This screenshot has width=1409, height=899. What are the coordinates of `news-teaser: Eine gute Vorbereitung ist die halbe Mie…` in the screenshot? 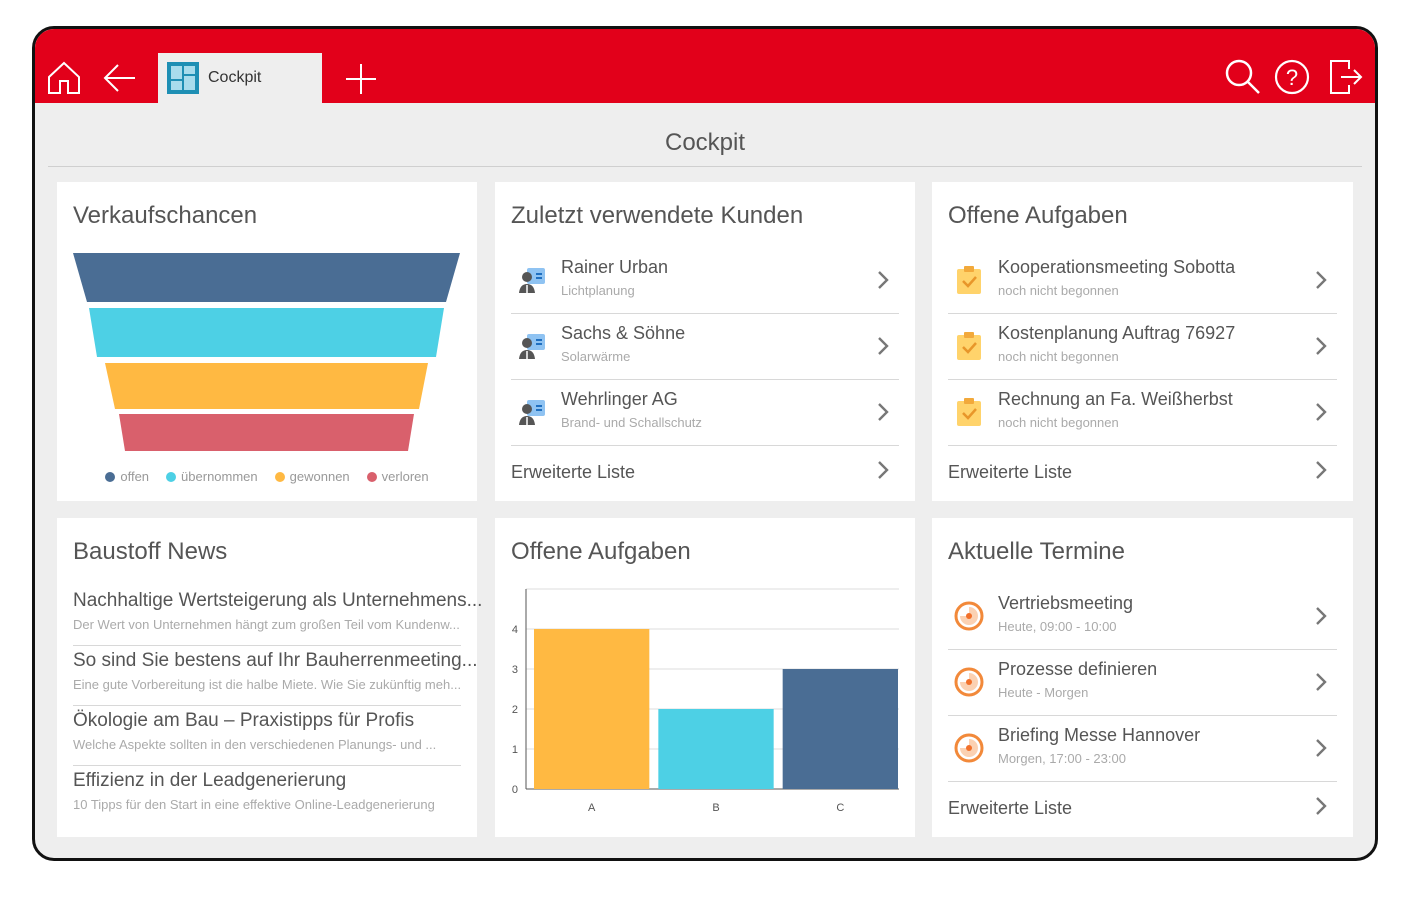 It's located at (267, 684).